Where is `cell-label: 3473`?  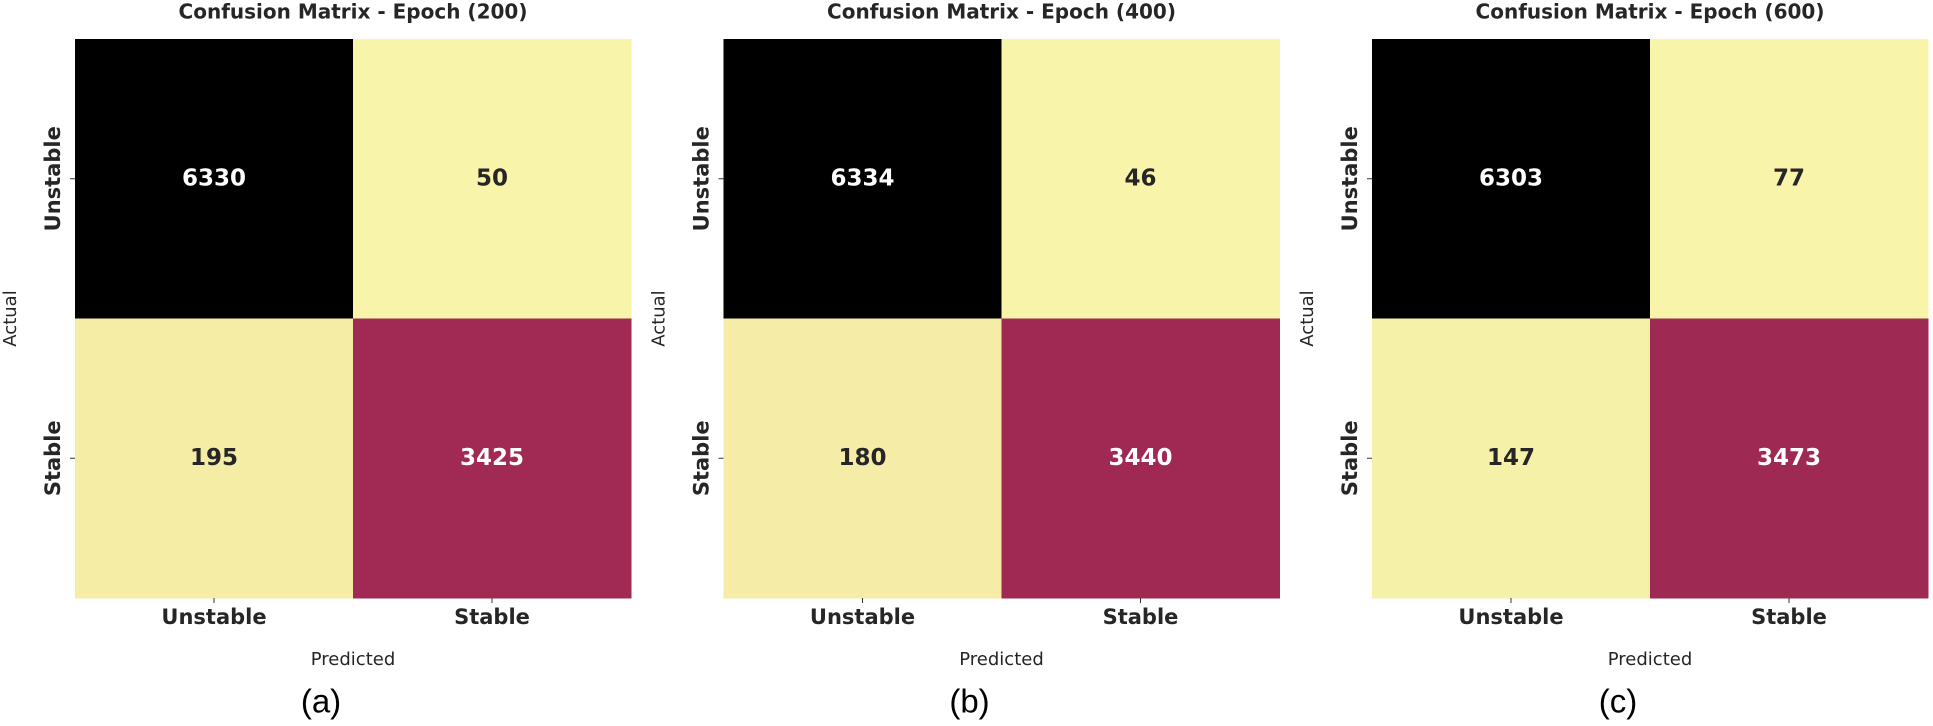 cell-label: 3473 is located at coordinates (1789, 458).